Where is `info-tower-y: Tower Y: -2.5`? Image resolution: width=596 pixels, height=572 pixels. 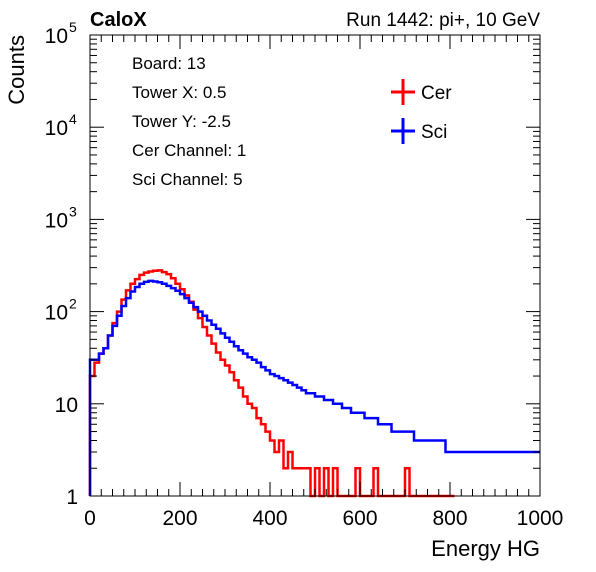
info-tower-y: Tower Y: -2.5 is located at coordinates (181, 121).